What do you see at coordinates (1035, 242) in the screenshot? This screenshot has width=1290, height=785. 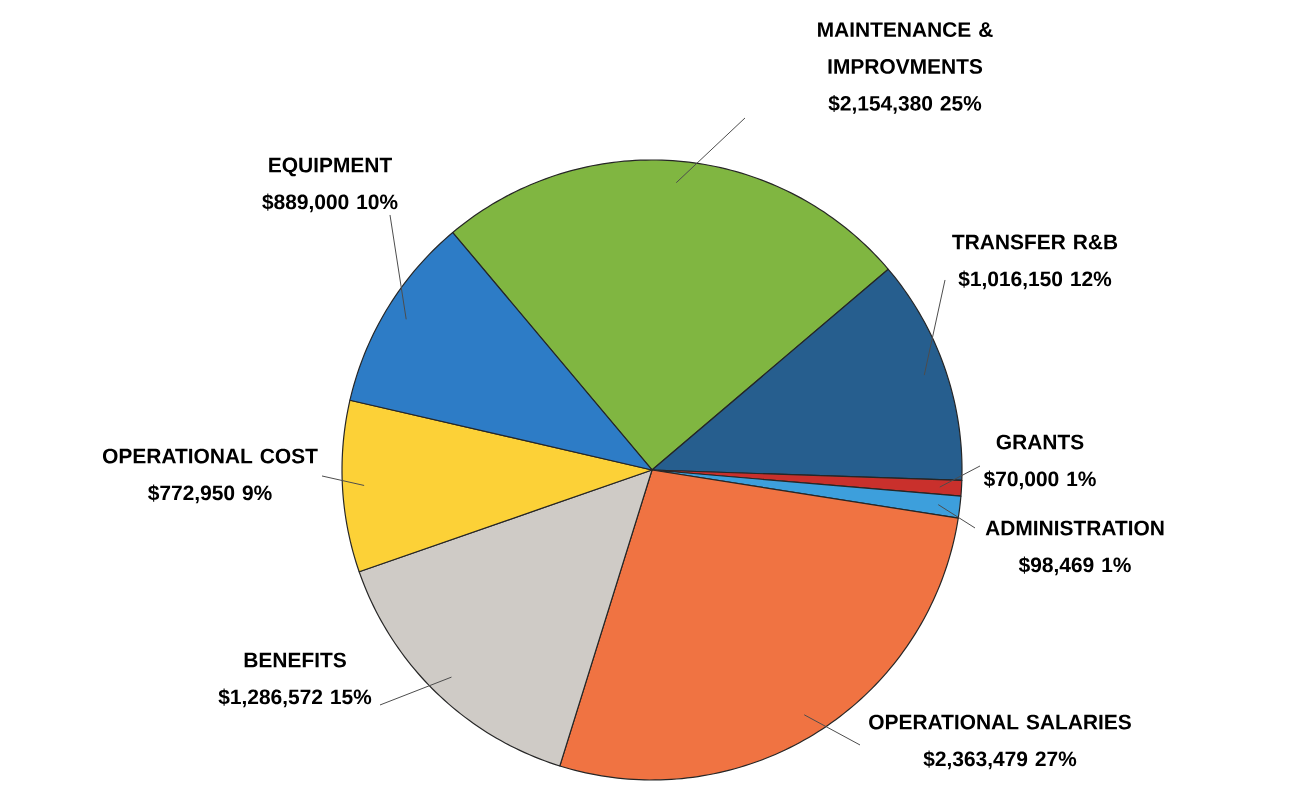 I see `slice-label: TRANSFER R&B` at bounding box center [1035, 242].